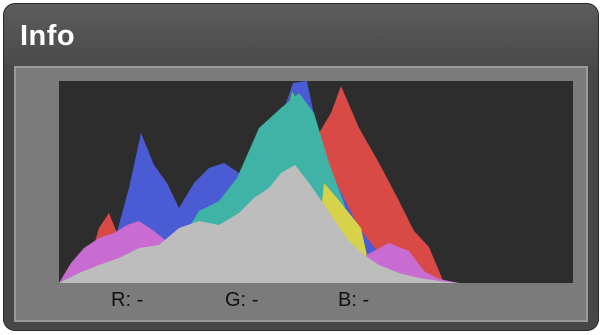  Describe the element at coordinates (347, 300) in the screenshot. I see `blue-readout-label: B:` at that location.